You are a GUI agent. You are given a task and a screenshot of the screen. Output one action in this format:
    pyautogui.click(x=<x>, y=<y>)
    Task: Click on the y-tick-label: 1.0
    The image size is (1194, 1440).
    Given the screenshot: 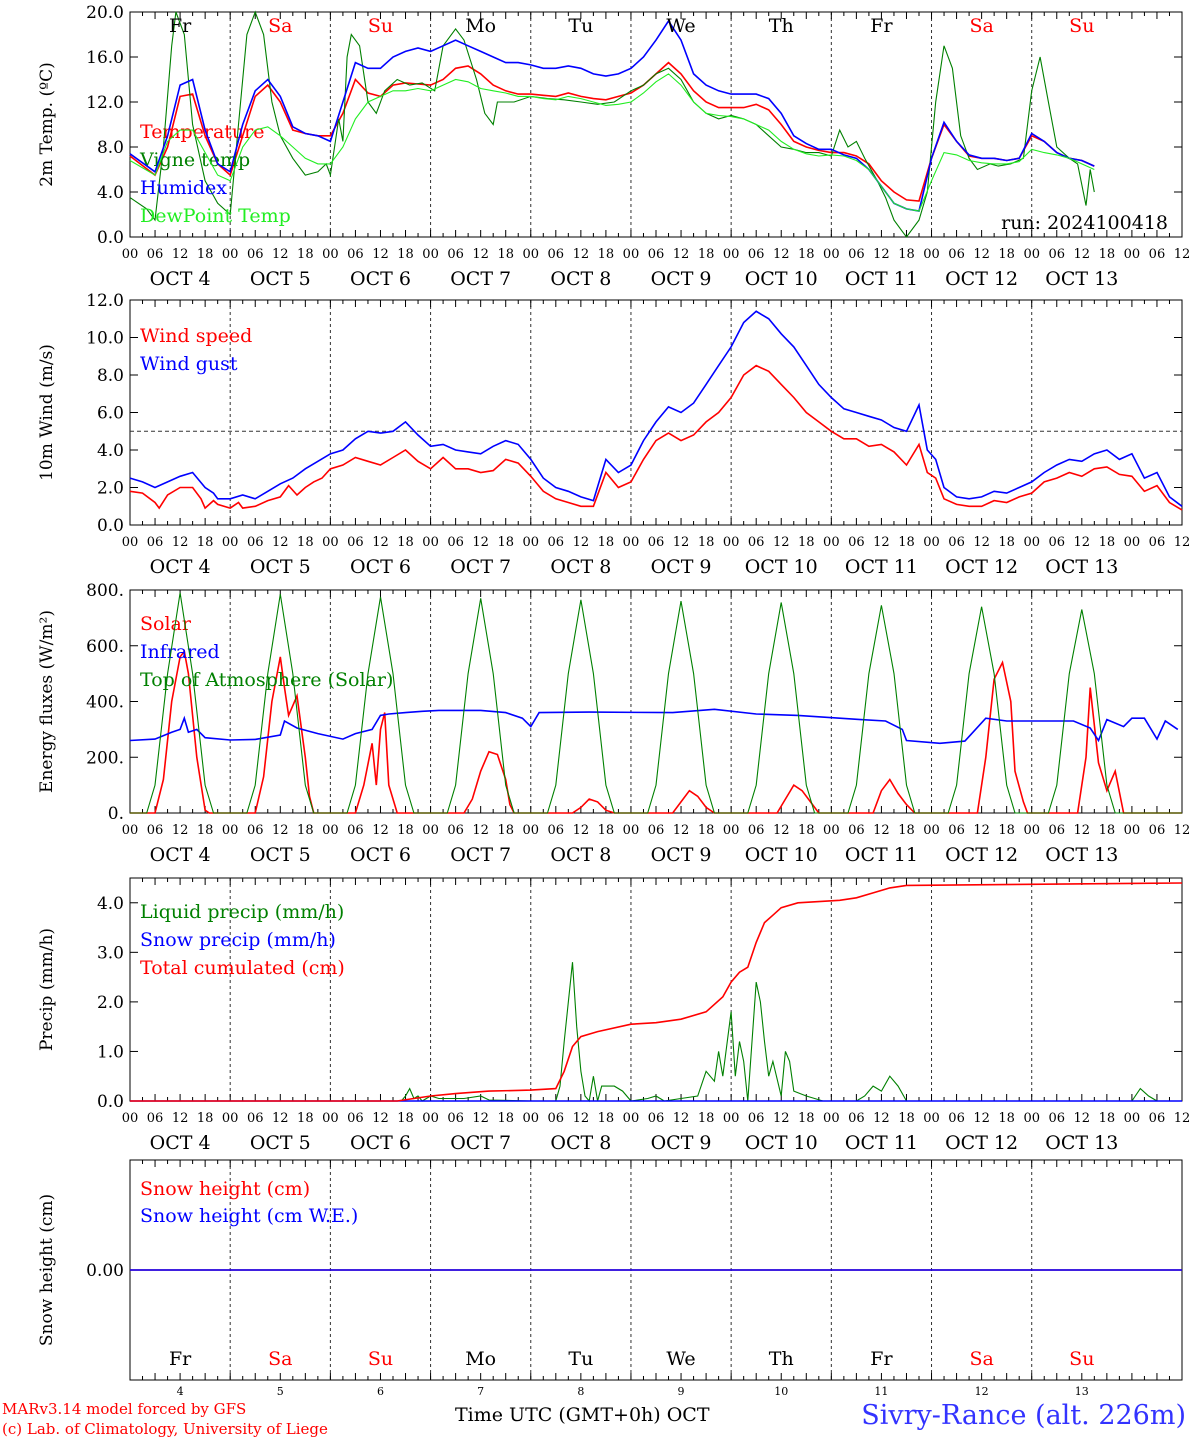 What is the action you would take?
    pyautogui.click(x=110, y=1052)
    